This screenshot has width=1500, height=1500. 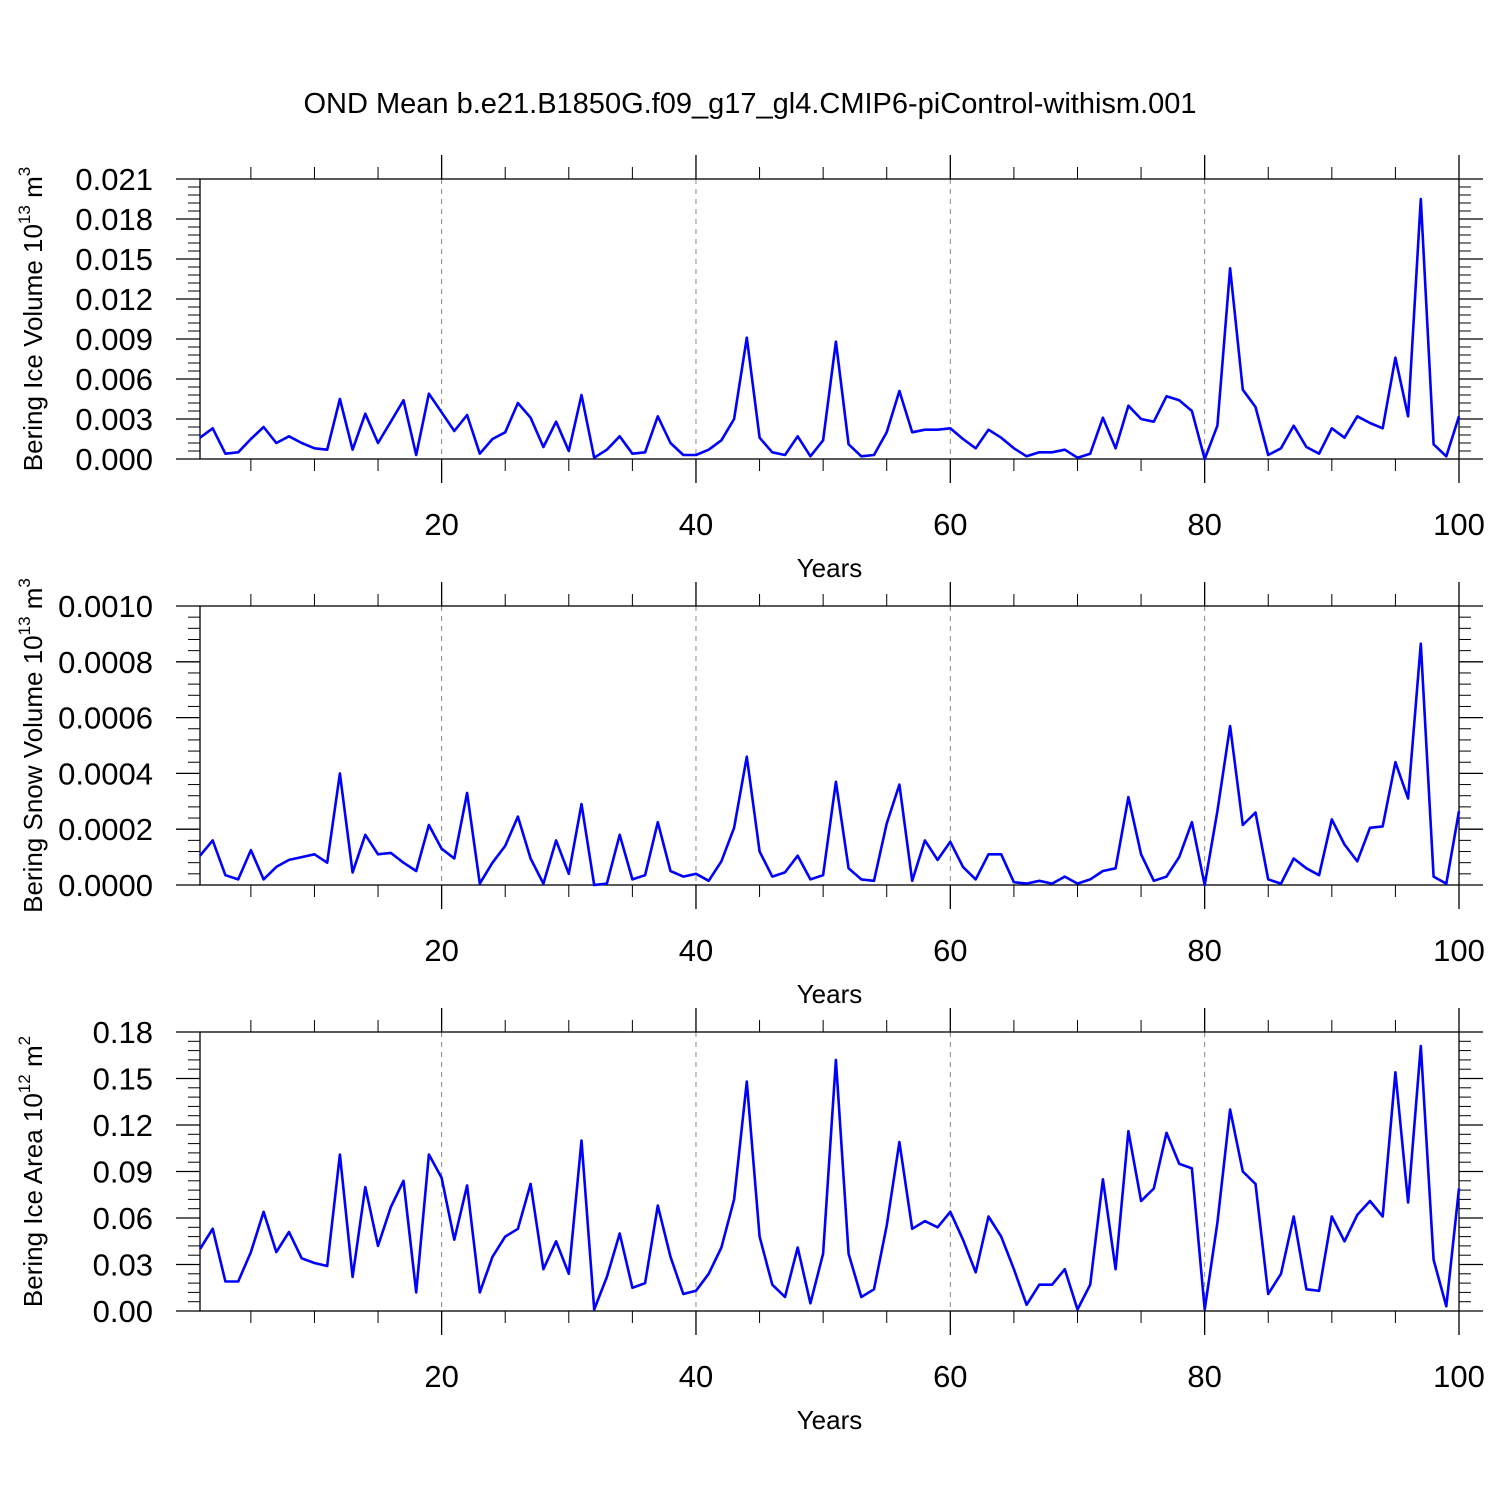 I want to click on y-tick-label: 0.0006, so click(x=105, y=718).